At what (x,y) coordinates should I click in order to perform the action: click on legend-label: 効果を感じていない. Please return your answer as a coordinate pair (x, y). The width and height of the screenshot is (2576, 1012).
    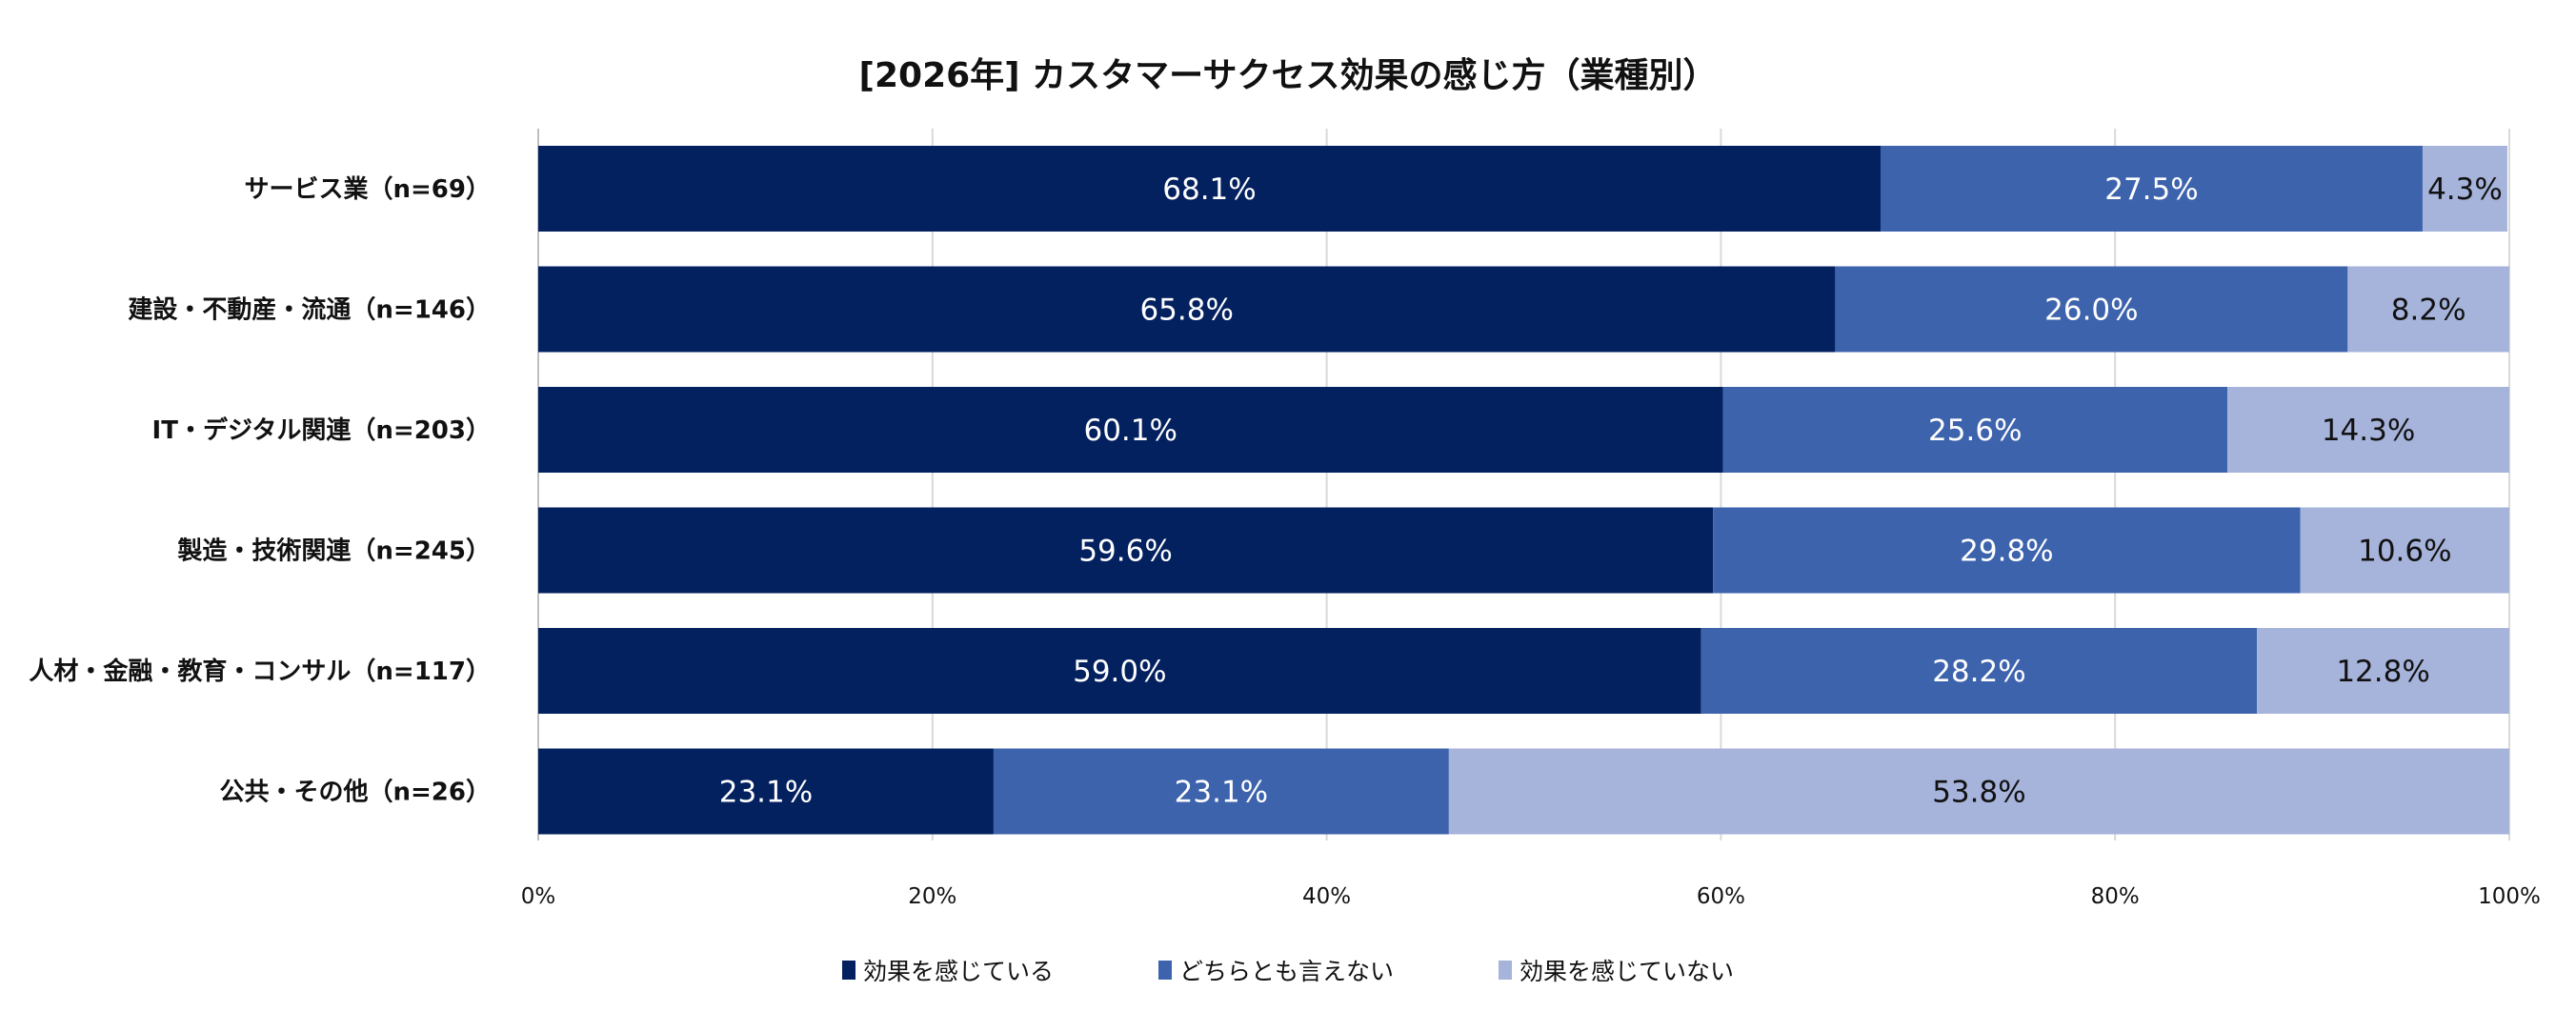
    Looking at the image, I should click on (1627, 971).